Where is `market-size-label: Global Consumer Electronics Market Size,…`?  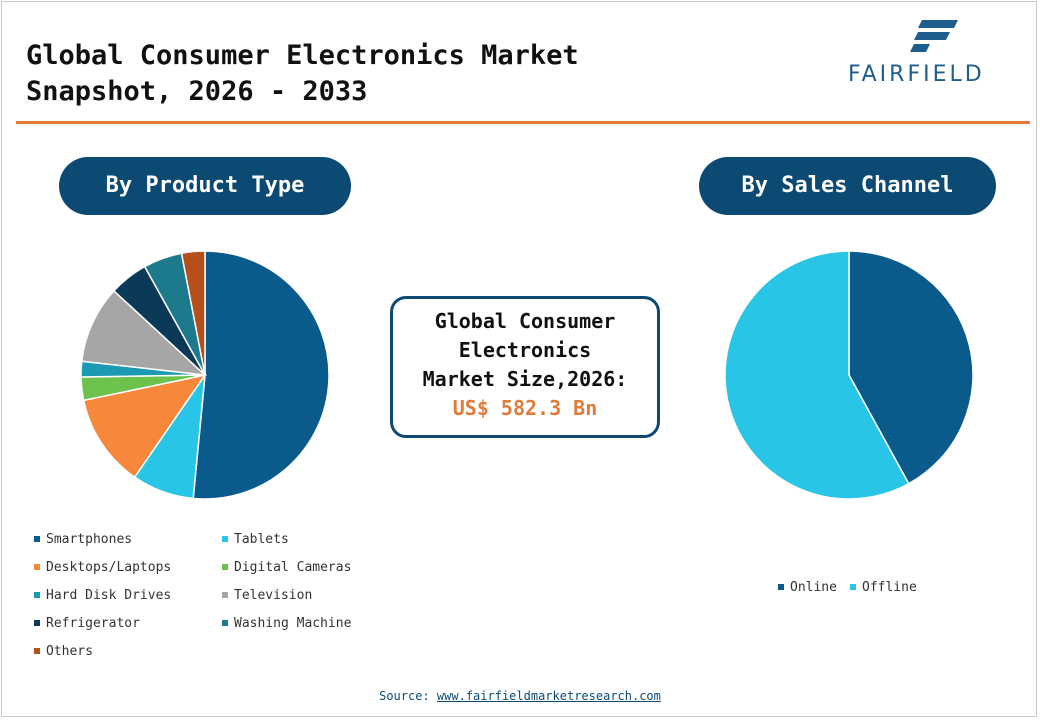
market-size-label: Global Consumer Electronics Market Size,… is located at coordinates (525, 350).